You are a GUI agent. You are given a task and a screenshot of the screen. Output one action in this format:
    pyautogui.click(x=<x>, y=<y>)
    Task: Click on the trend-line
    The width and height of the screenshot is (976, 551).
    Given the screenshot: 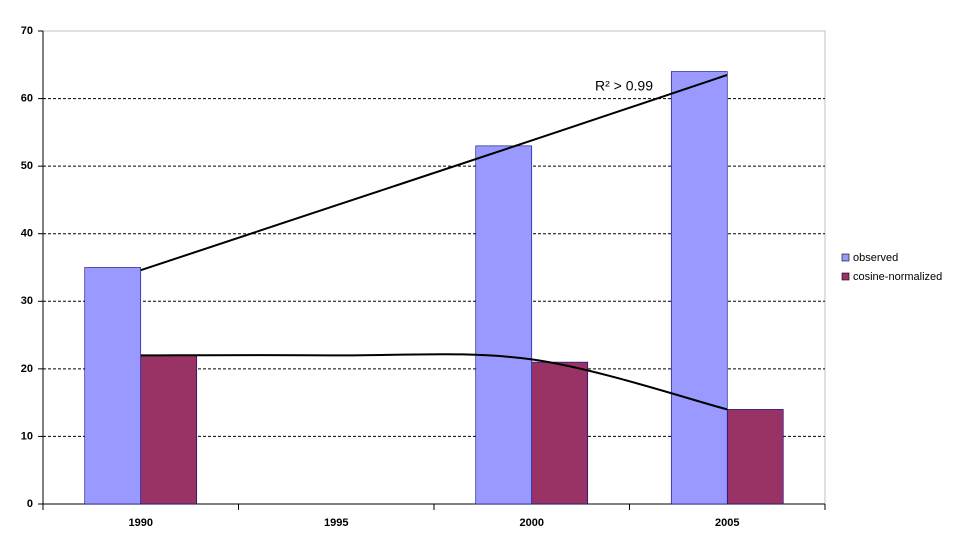 What is the action you would take?
    pyautogui.click(x=434, y=382)
    